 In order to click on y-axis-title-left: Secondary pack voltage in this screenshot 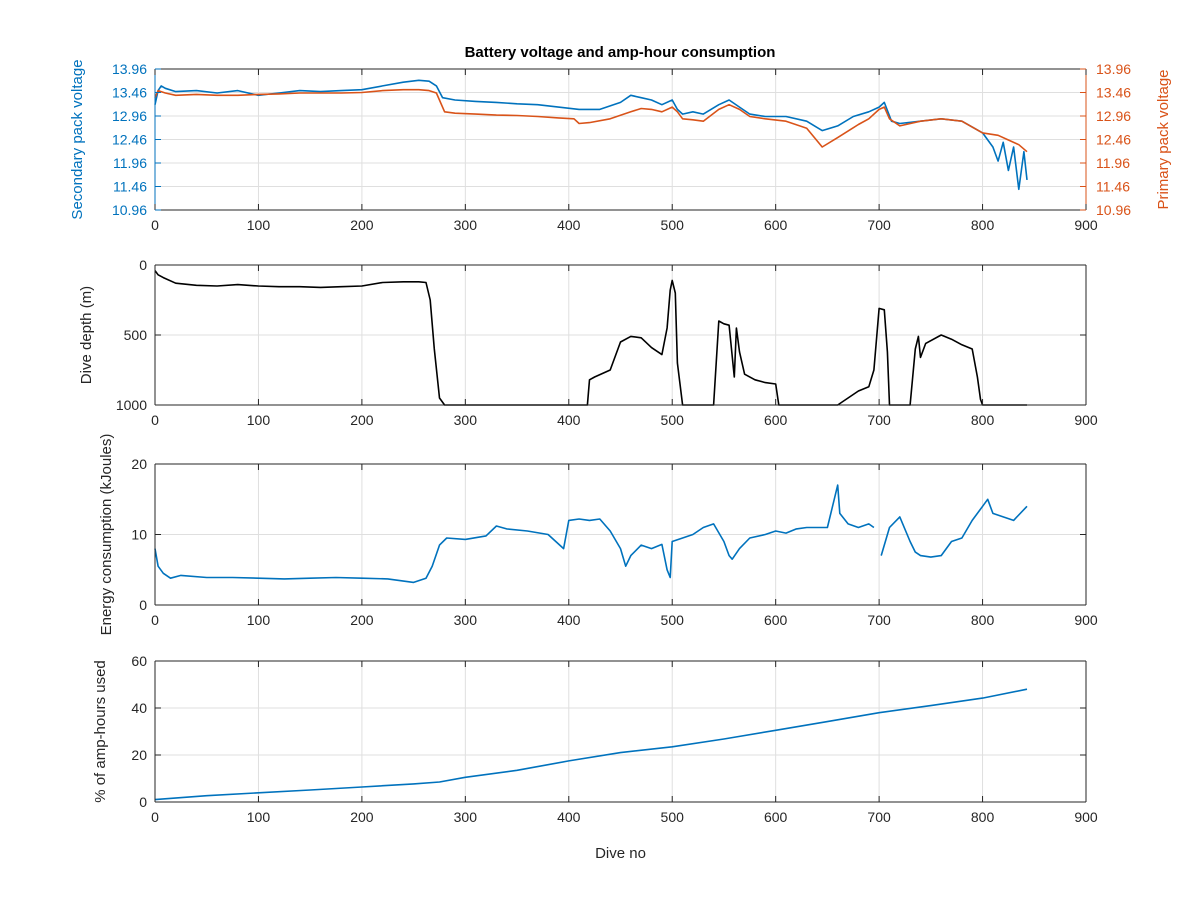, I will do `click(77, 139)`.